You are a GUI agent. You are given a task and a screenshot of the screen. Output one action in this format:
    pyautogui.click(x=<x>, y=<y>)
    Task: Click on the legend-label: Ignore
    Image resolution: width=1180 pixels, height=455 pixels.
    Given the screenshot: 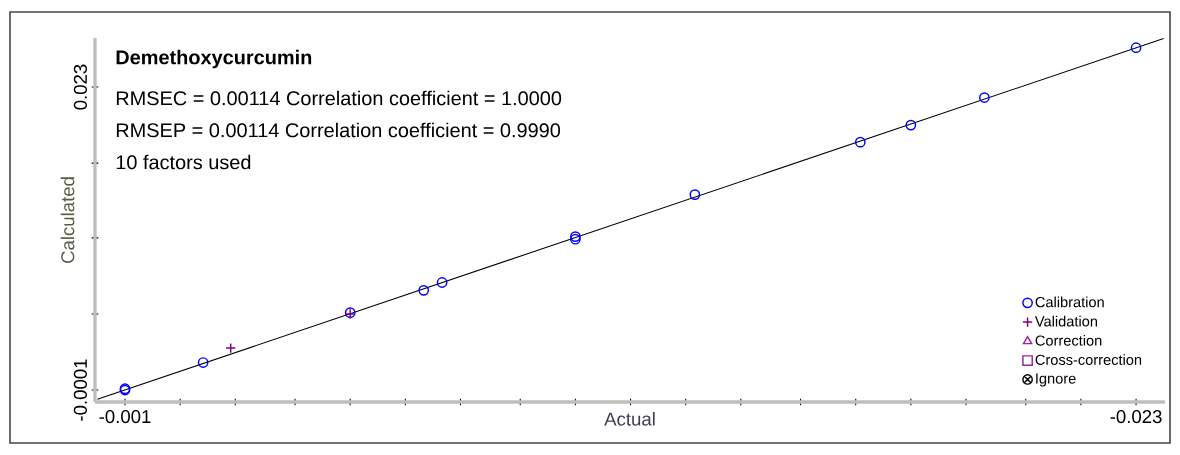 What is the action you would take?
    pyautogui.click(x=1056, y=380)
    